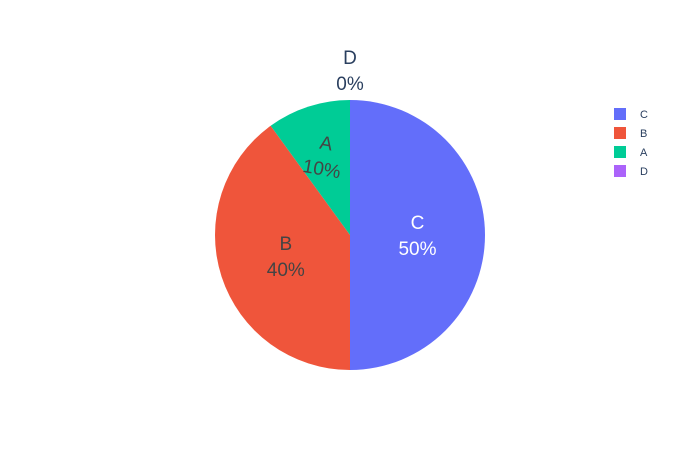 This screenshot has height=450, width=700. Describe the element at coordinates (644, 115) in the screenshot. I see `legend-label: C` at that location.